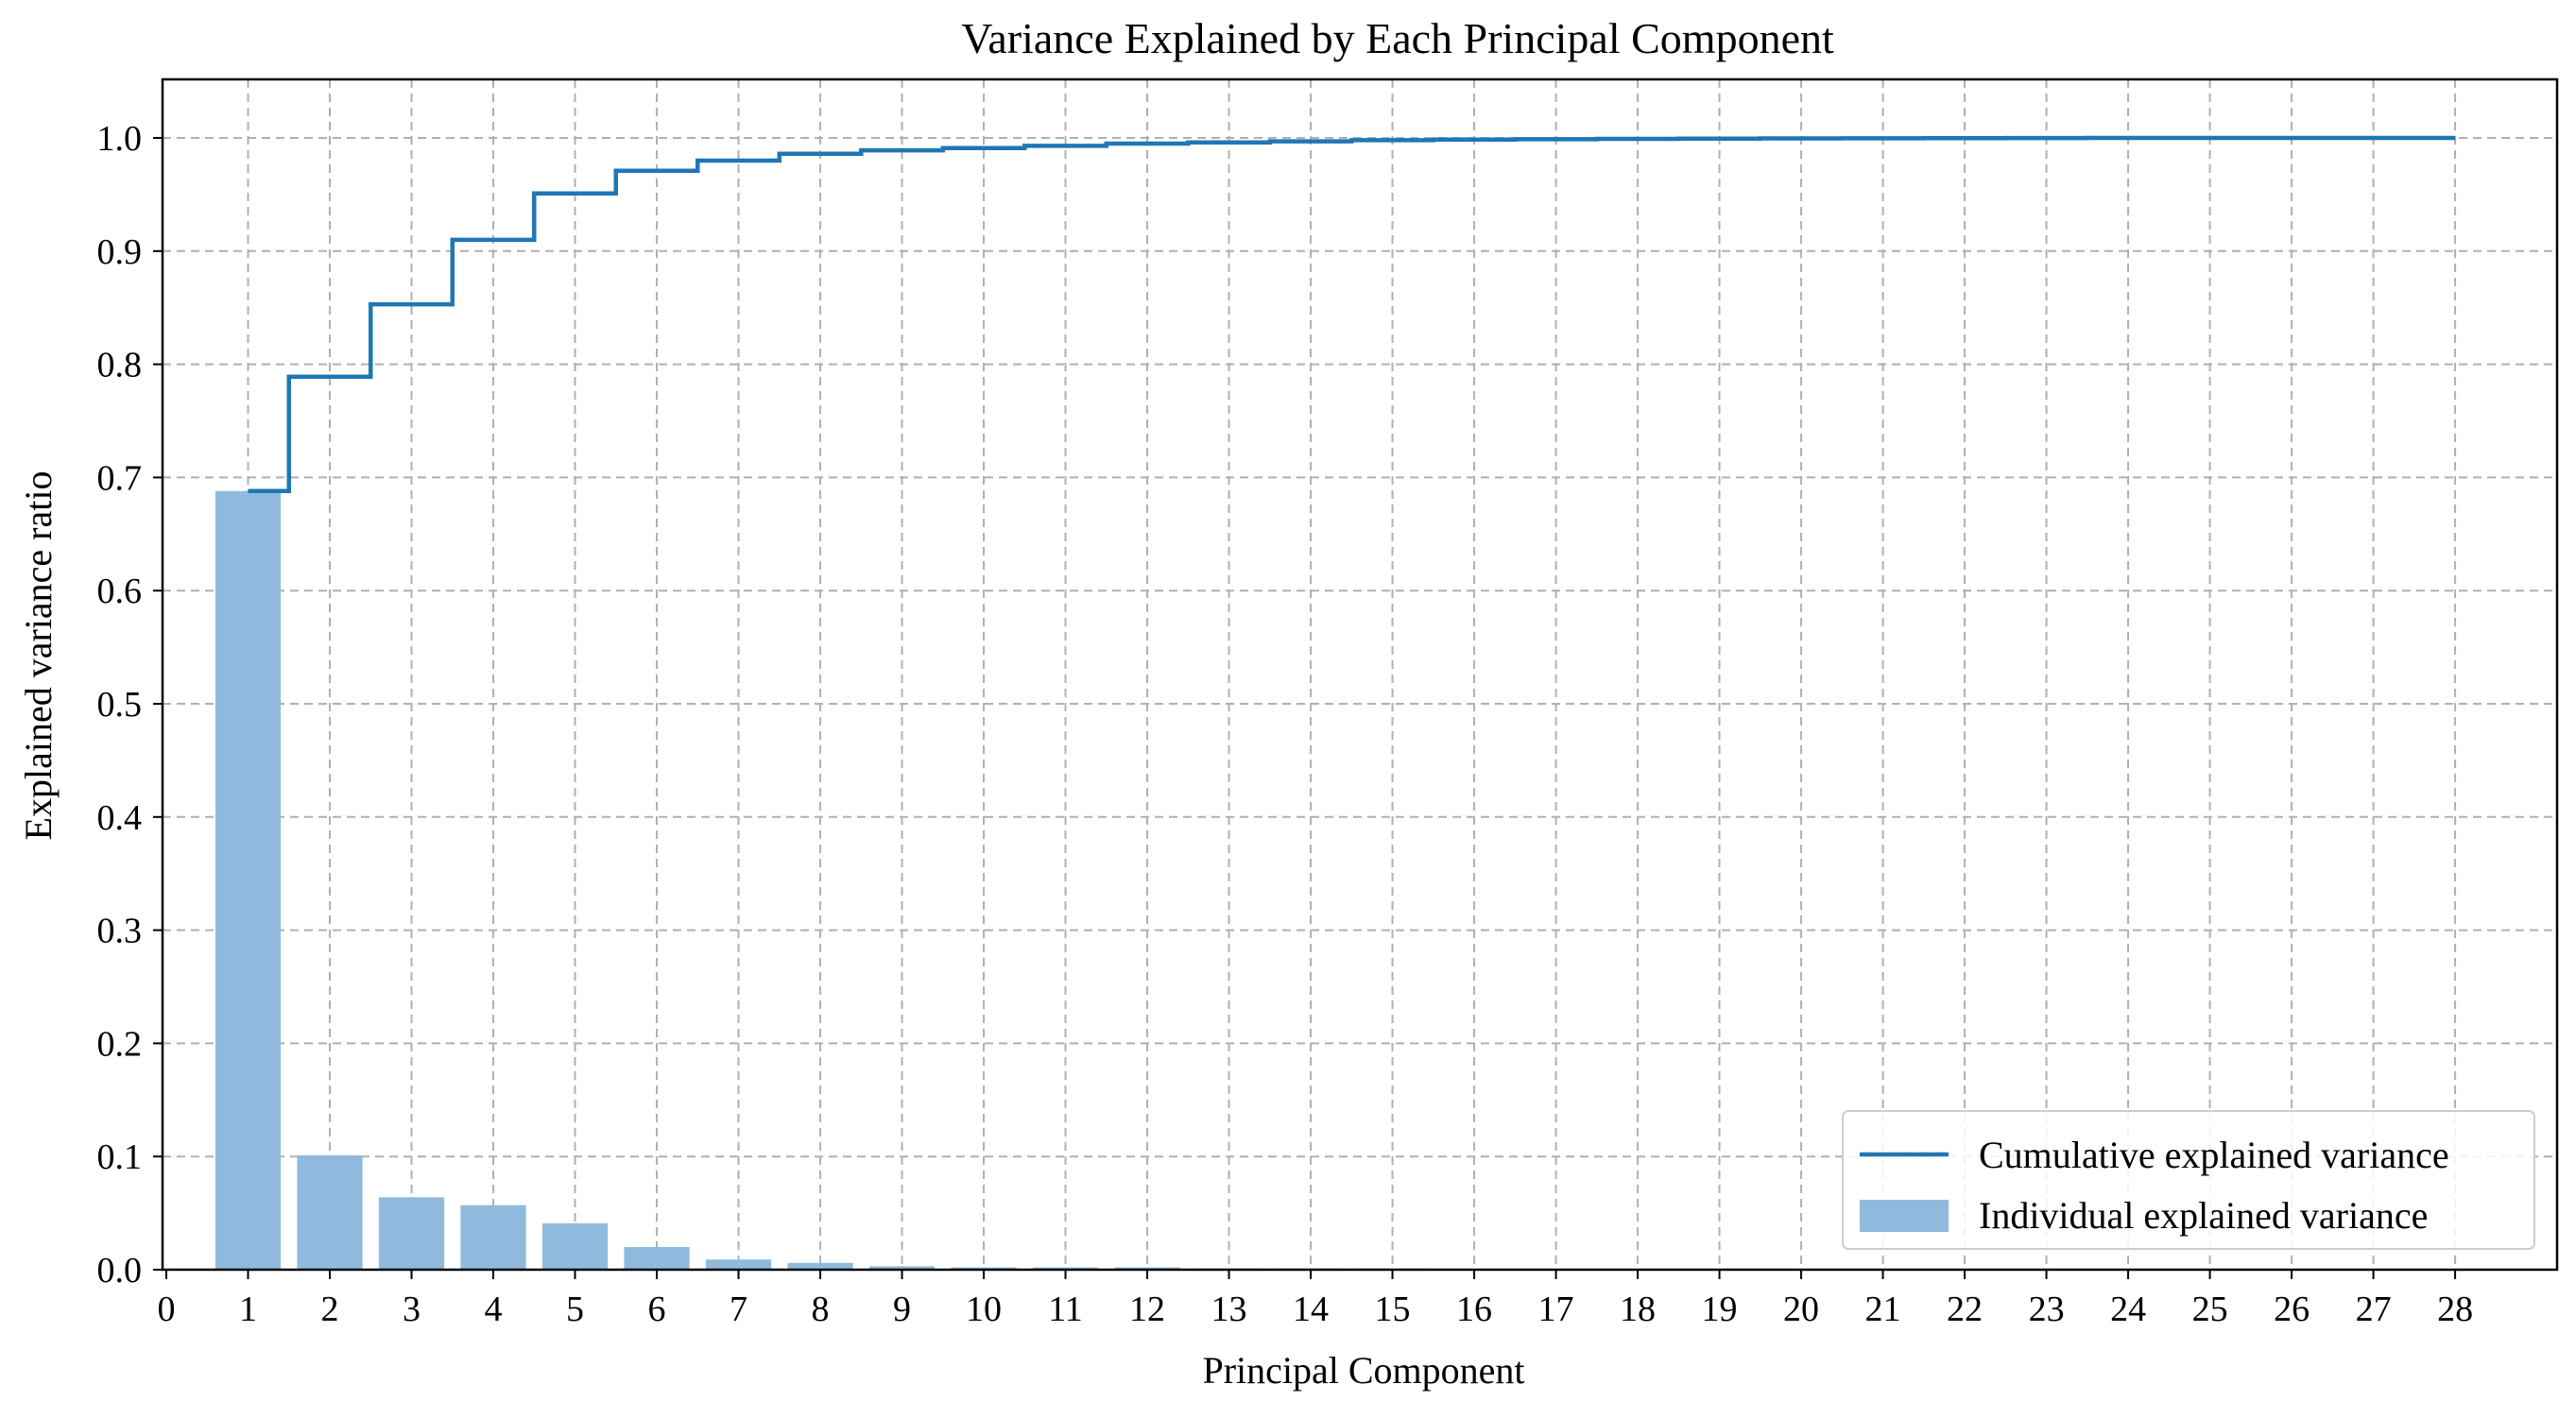 This screenshot has width=2576, height=1418. What do you see at coordinates (167, 1309) in the screenshot?
I see `x-tick-label: 0` at bounding box center [167, 1309].